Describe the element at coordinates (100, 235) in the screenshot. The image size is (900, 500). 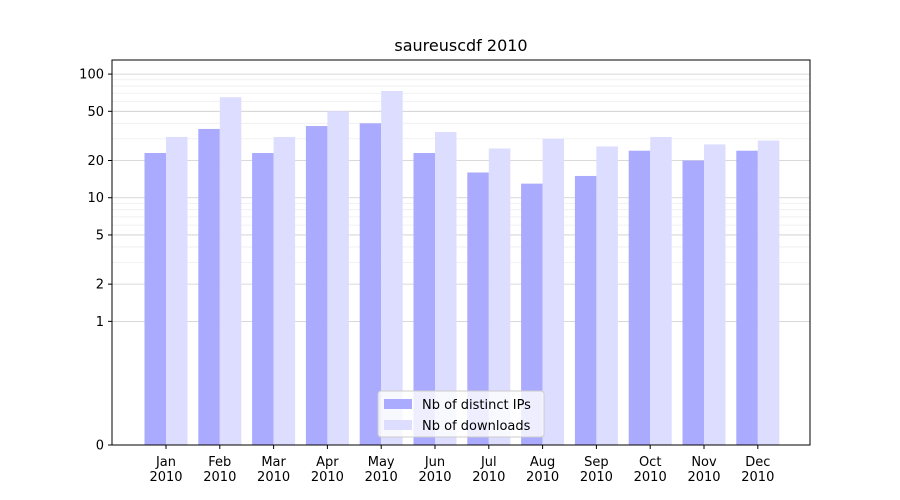
I see `y-tick-label: 5` at that location.